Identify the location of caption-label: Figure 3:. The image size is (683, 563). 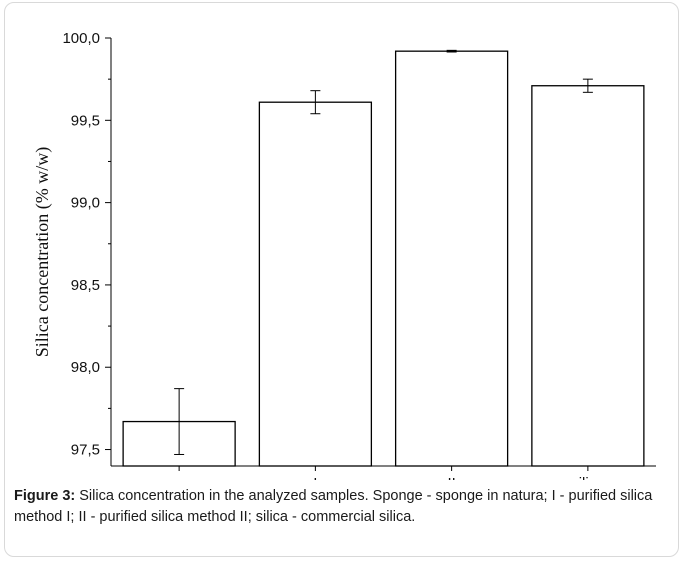
(45, 496).